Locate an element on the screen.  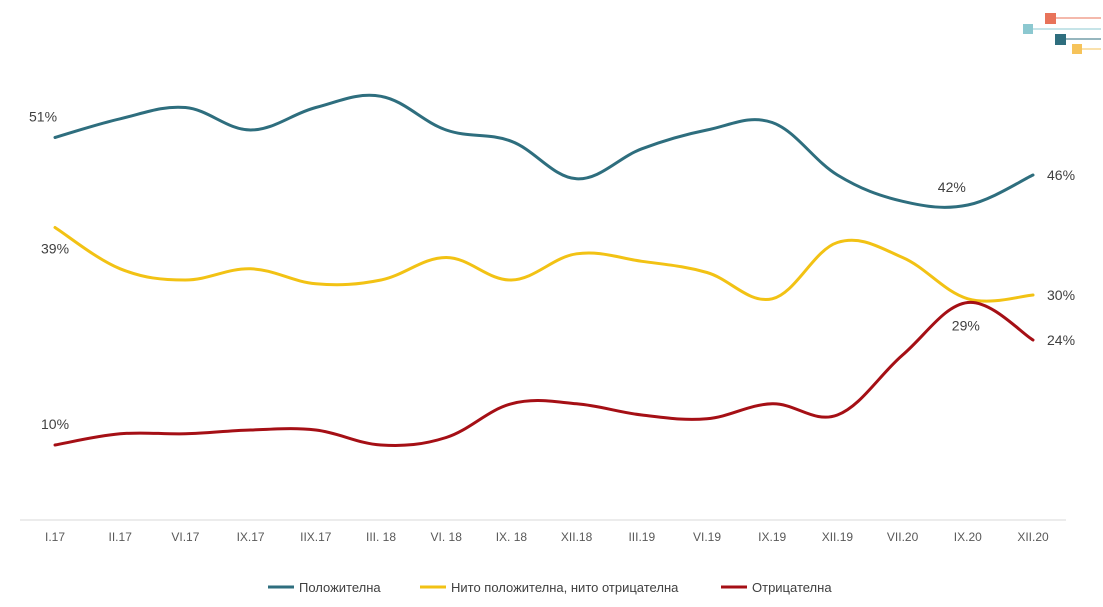
legend-label-1: Нито положителна, нито отрицателна is located at coordinates (565, 587).